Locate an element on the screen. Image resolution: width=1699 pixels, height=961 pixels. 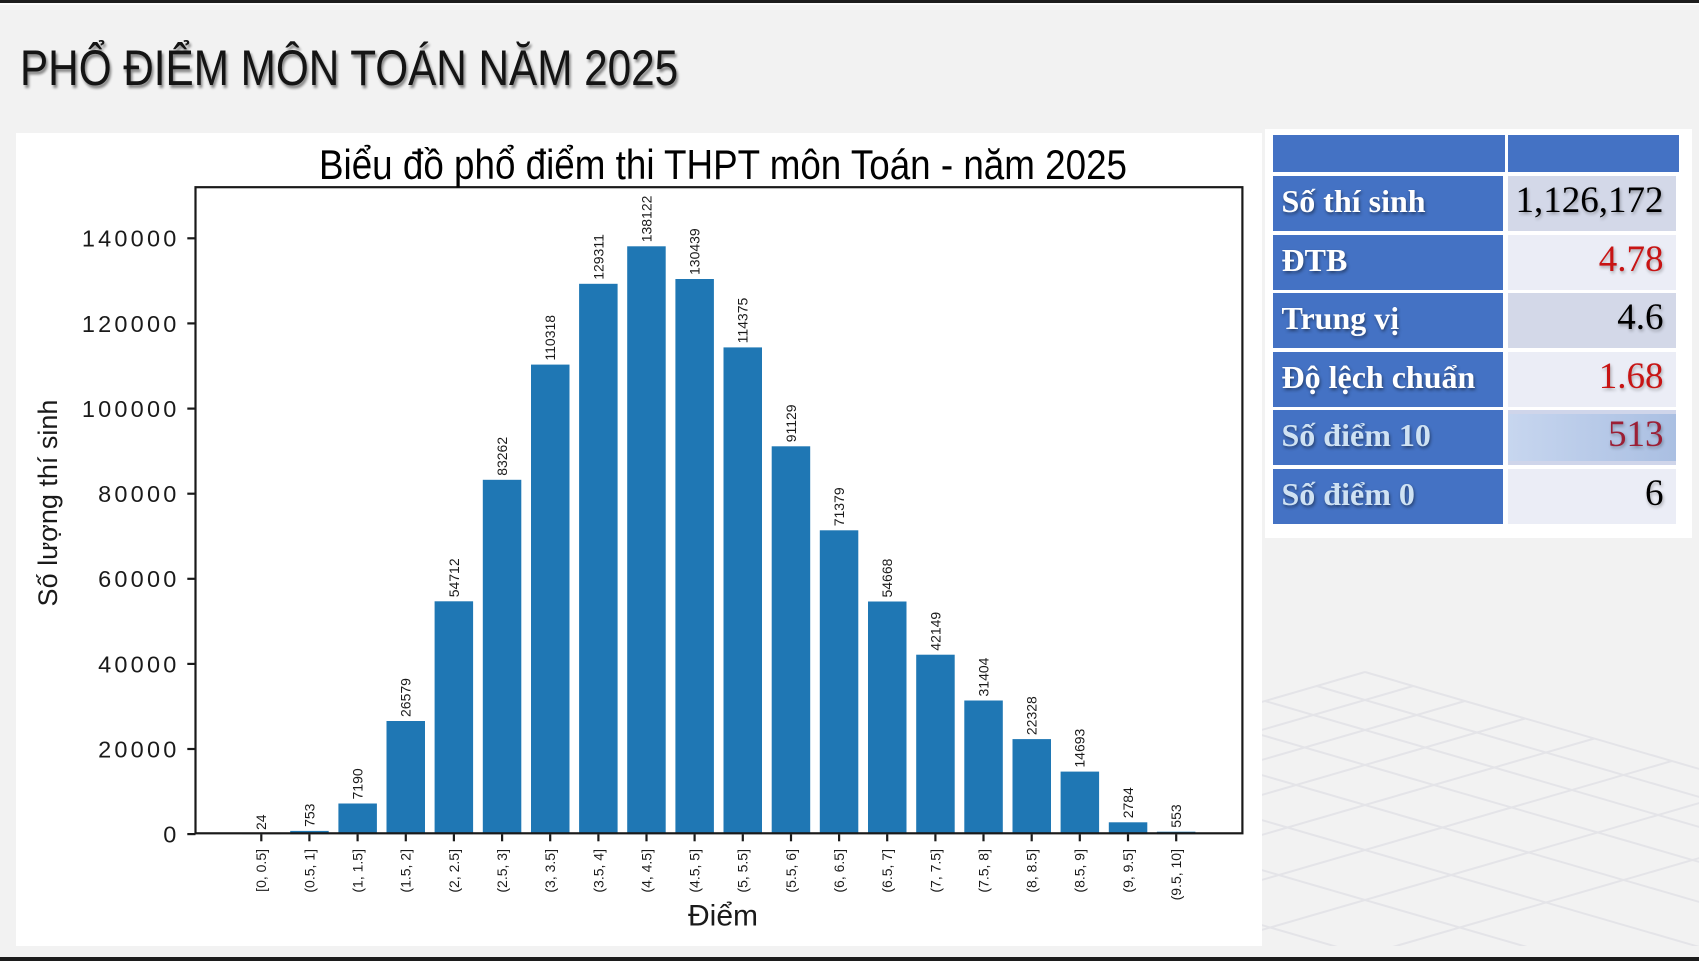
svg-text: (1.5, 2] is located at coordinates (406, 871).